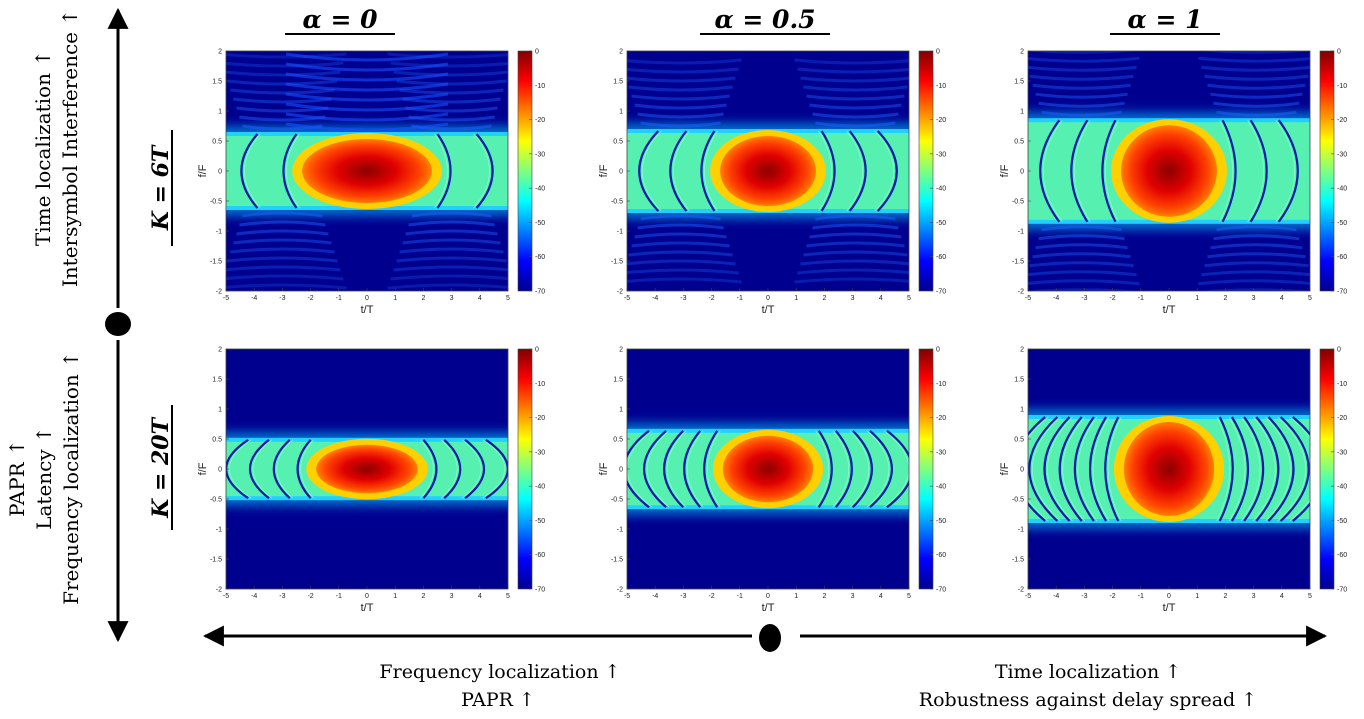 The image size is (1364, 719). I want to click on bottom-right-line-1: Time localization ↑, so click(1088, 672).